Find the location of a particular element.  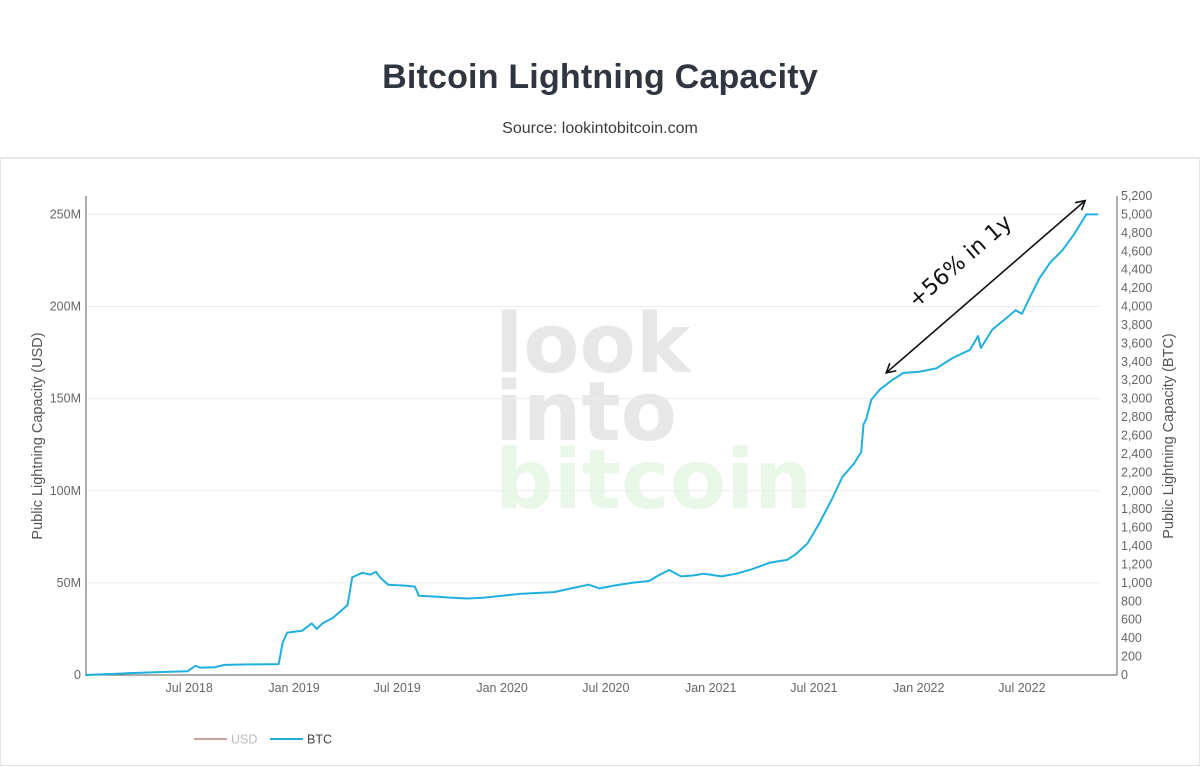

right-tick-label: 400 is located at coordinates (1131, 638).